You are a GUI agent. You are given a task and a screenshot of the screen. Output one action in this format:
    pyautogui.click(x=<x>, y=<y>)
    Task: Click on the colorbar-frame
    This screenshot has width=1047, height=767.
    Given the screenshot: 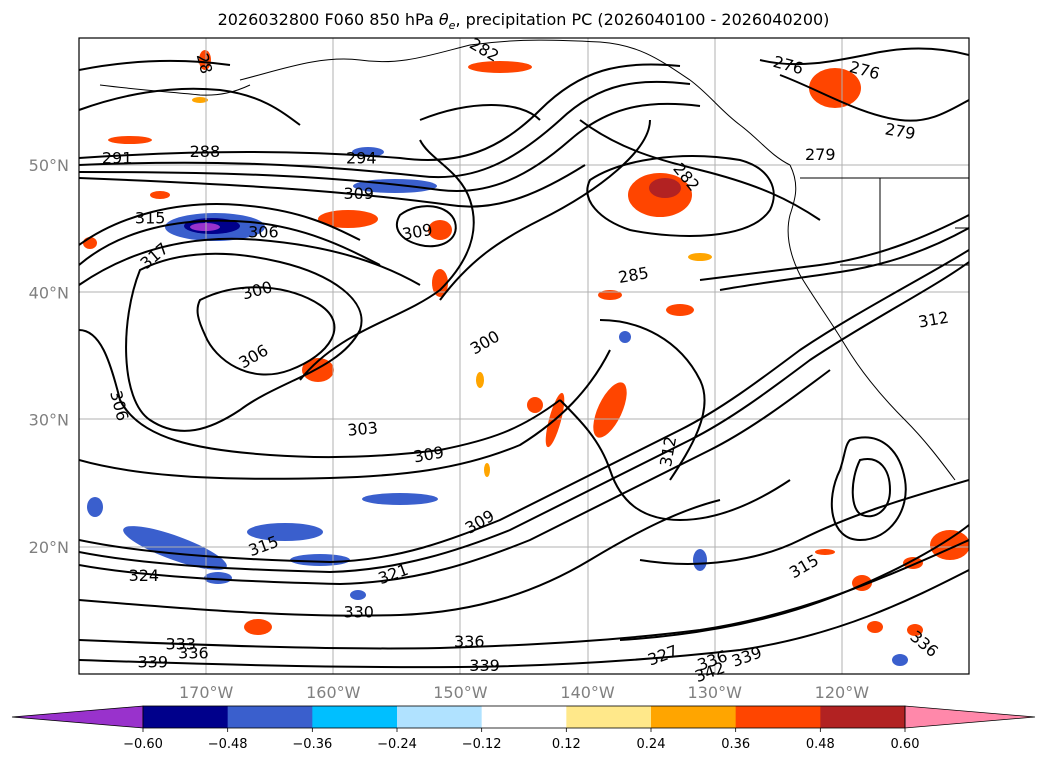 What is the action you would take?
    pyautogui.click(x=524, y=717)
    